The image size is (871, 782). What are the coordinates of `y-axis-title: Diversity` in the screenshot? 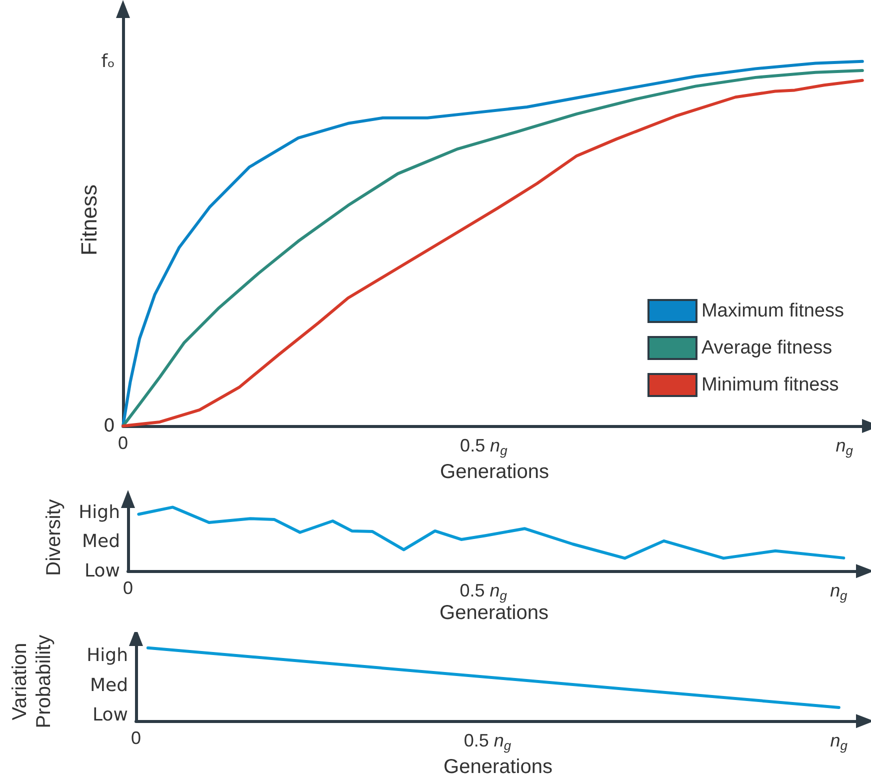 It's located at (54, 537).